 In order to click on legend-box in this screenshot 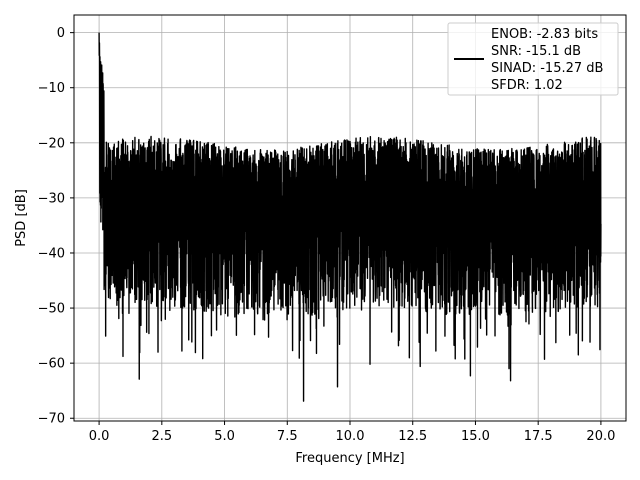, I will do `click(533, 59)`.